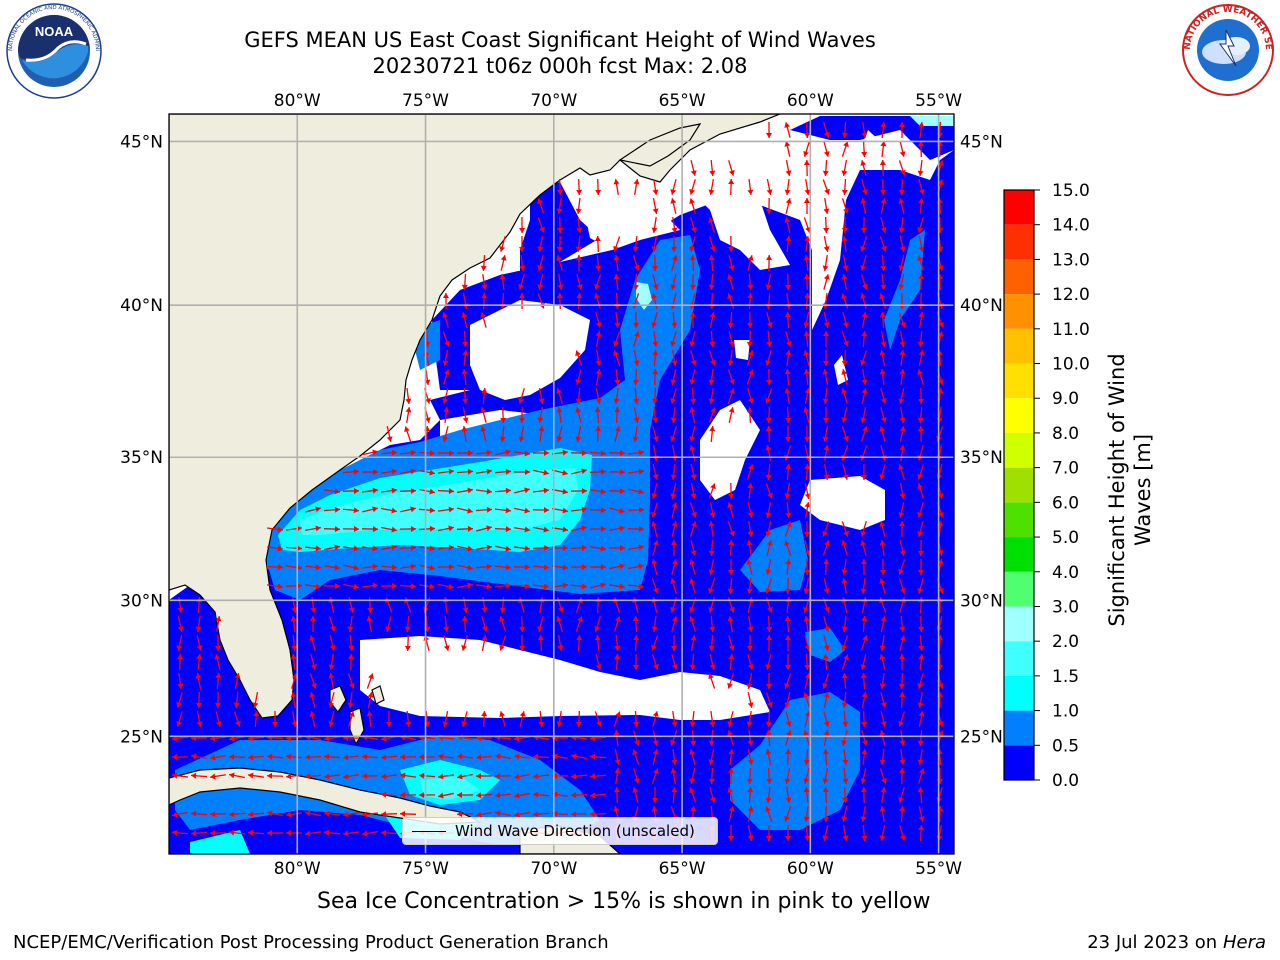 The width and height of the screenshot is (1280, 960). Describe the element at coordinates (1065, 712) in the screenshot. I see `colorbar-tick-label: 1.0` at that location.